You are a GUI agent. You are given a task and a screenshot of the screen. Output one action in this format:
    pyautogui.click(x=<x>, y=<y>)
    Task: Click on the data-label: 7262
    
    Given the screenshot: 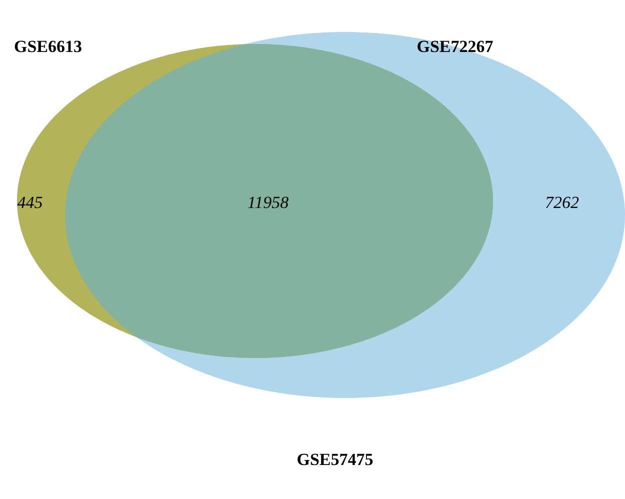 What is the action you would take?
    pyautogui.click(x=562, y=202)
    